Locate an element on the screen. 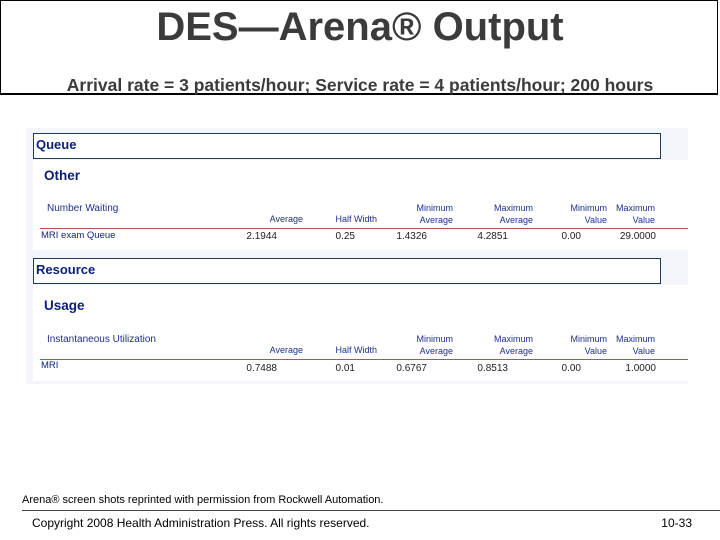 The height and width of the screenshot is (540, 720). resource-max-value: 1.0000 is located at coordinates (640, 368).